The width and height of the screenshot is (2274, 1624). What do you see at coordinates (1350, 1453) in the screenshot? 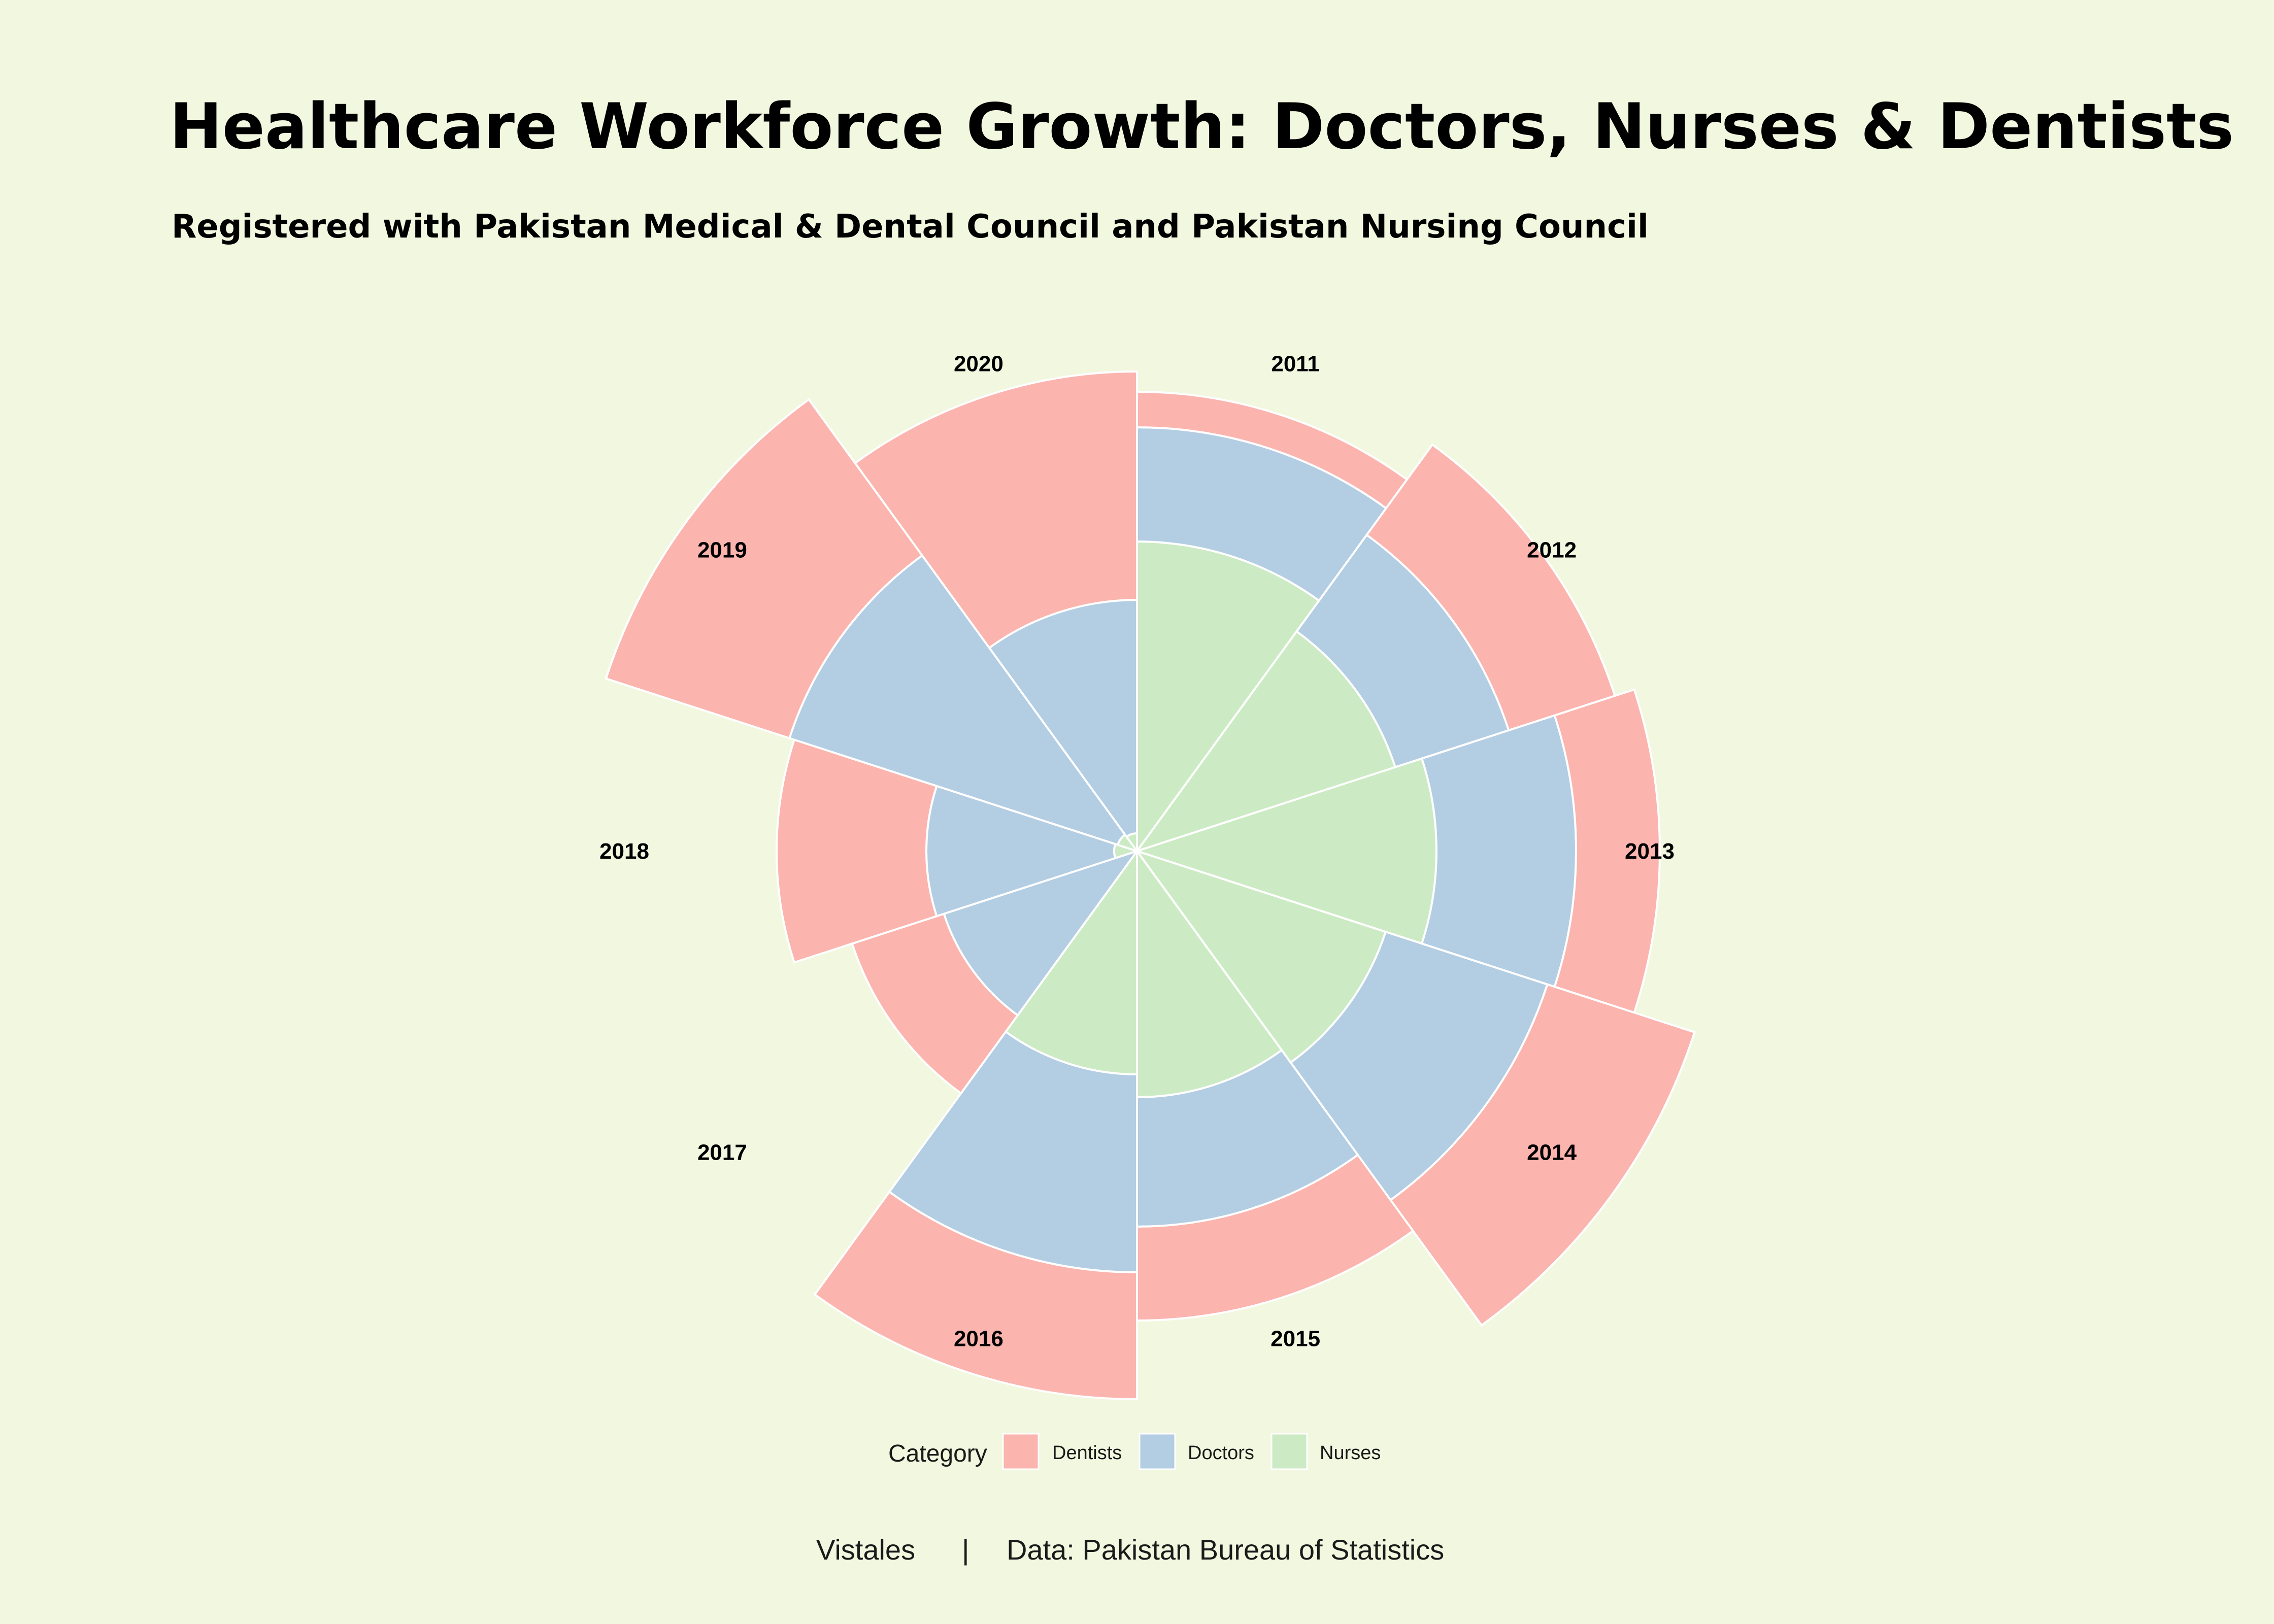
I see `legend-label-nurses: Nurses` at bounding box center [1350, 1453].